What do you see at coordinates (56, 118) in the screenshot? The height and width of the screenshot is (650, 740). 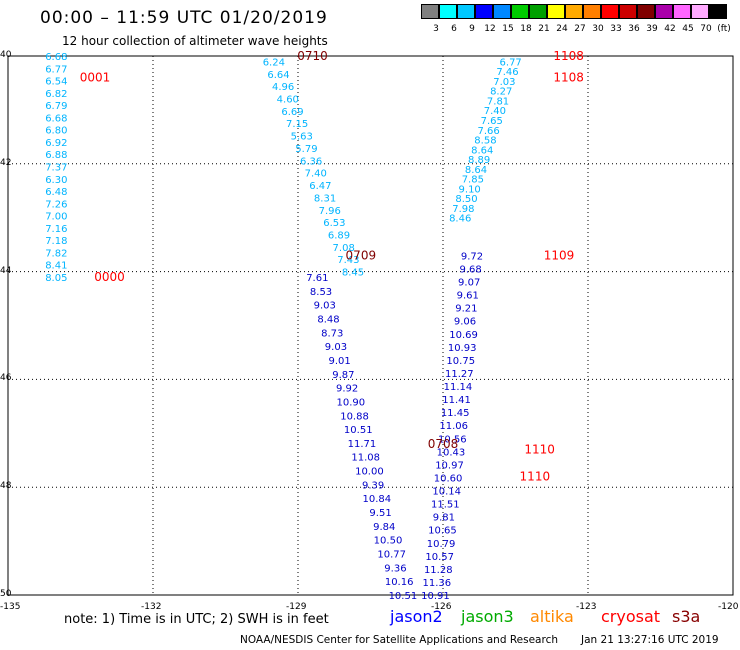 I see `wave-height-value: 6.68` at bounding box center [56, 118].